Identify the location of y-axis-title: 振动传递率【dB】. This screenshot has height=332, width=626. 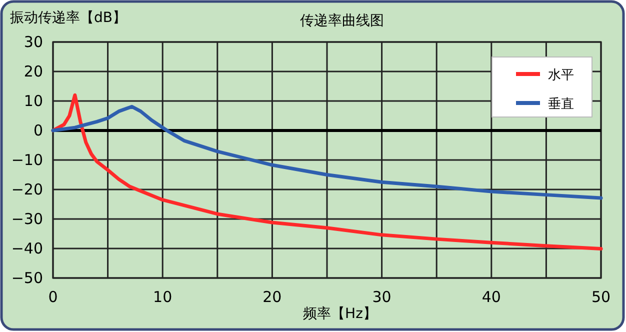
(68, 18).